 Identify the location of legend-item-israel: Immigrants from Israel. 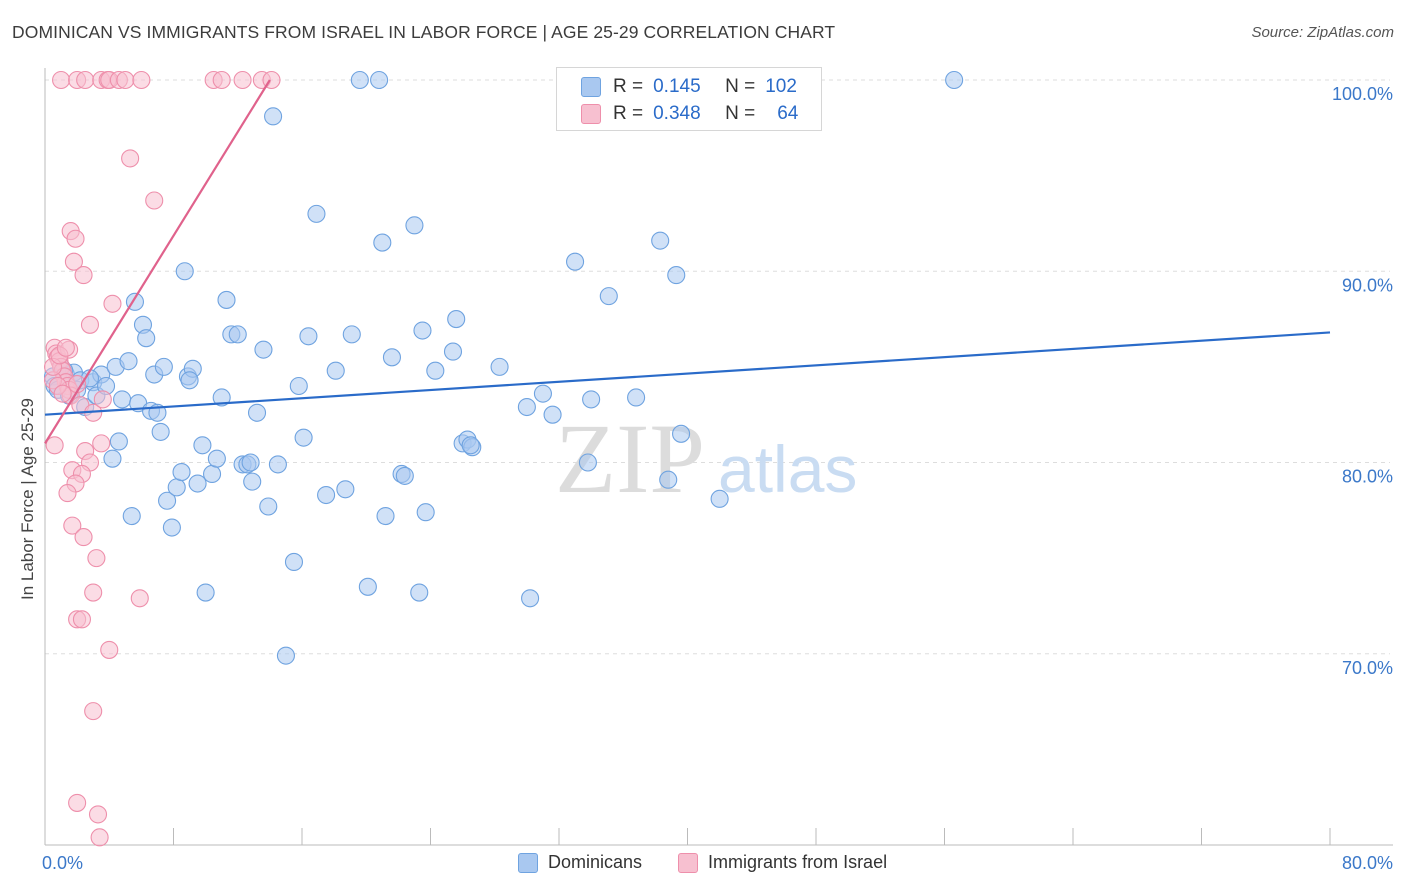
(782, 862).